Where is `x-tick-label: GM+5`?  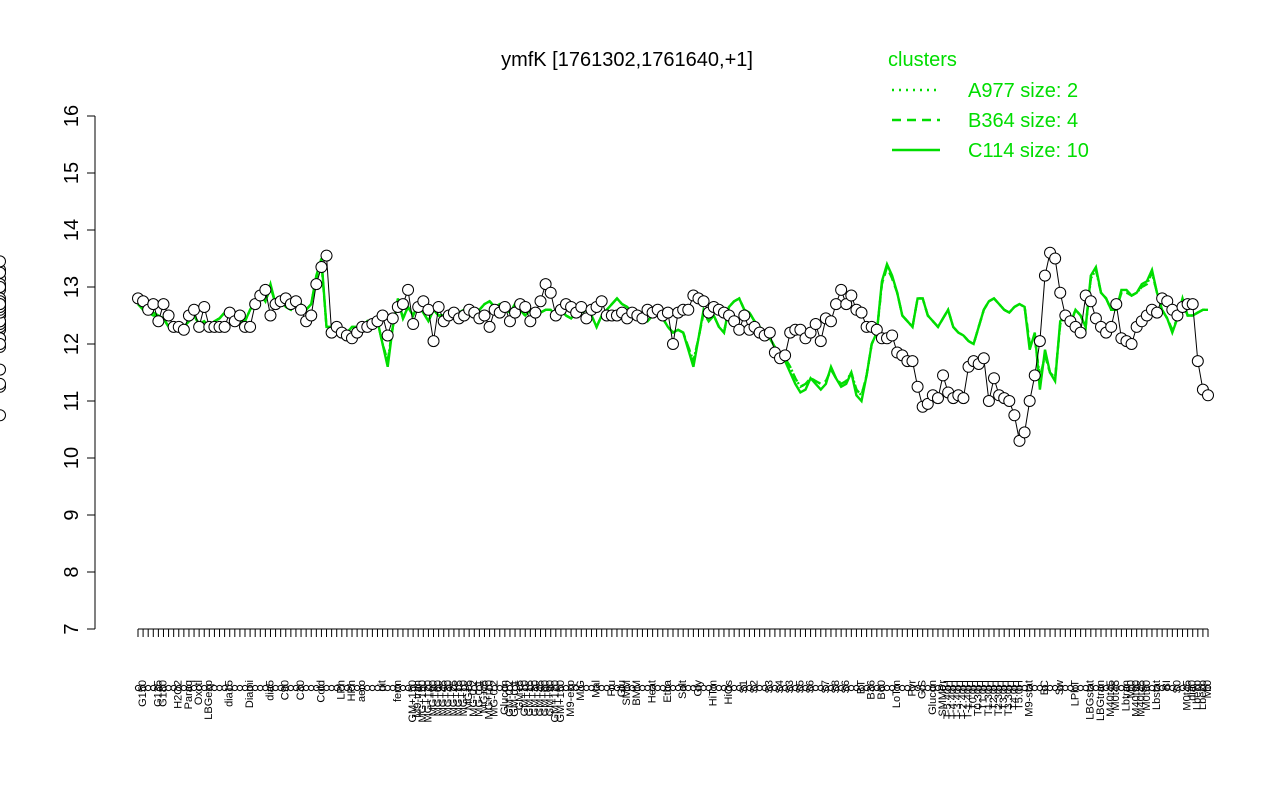 x-tick-label: GM+5 is located at coordinates (520, 695).